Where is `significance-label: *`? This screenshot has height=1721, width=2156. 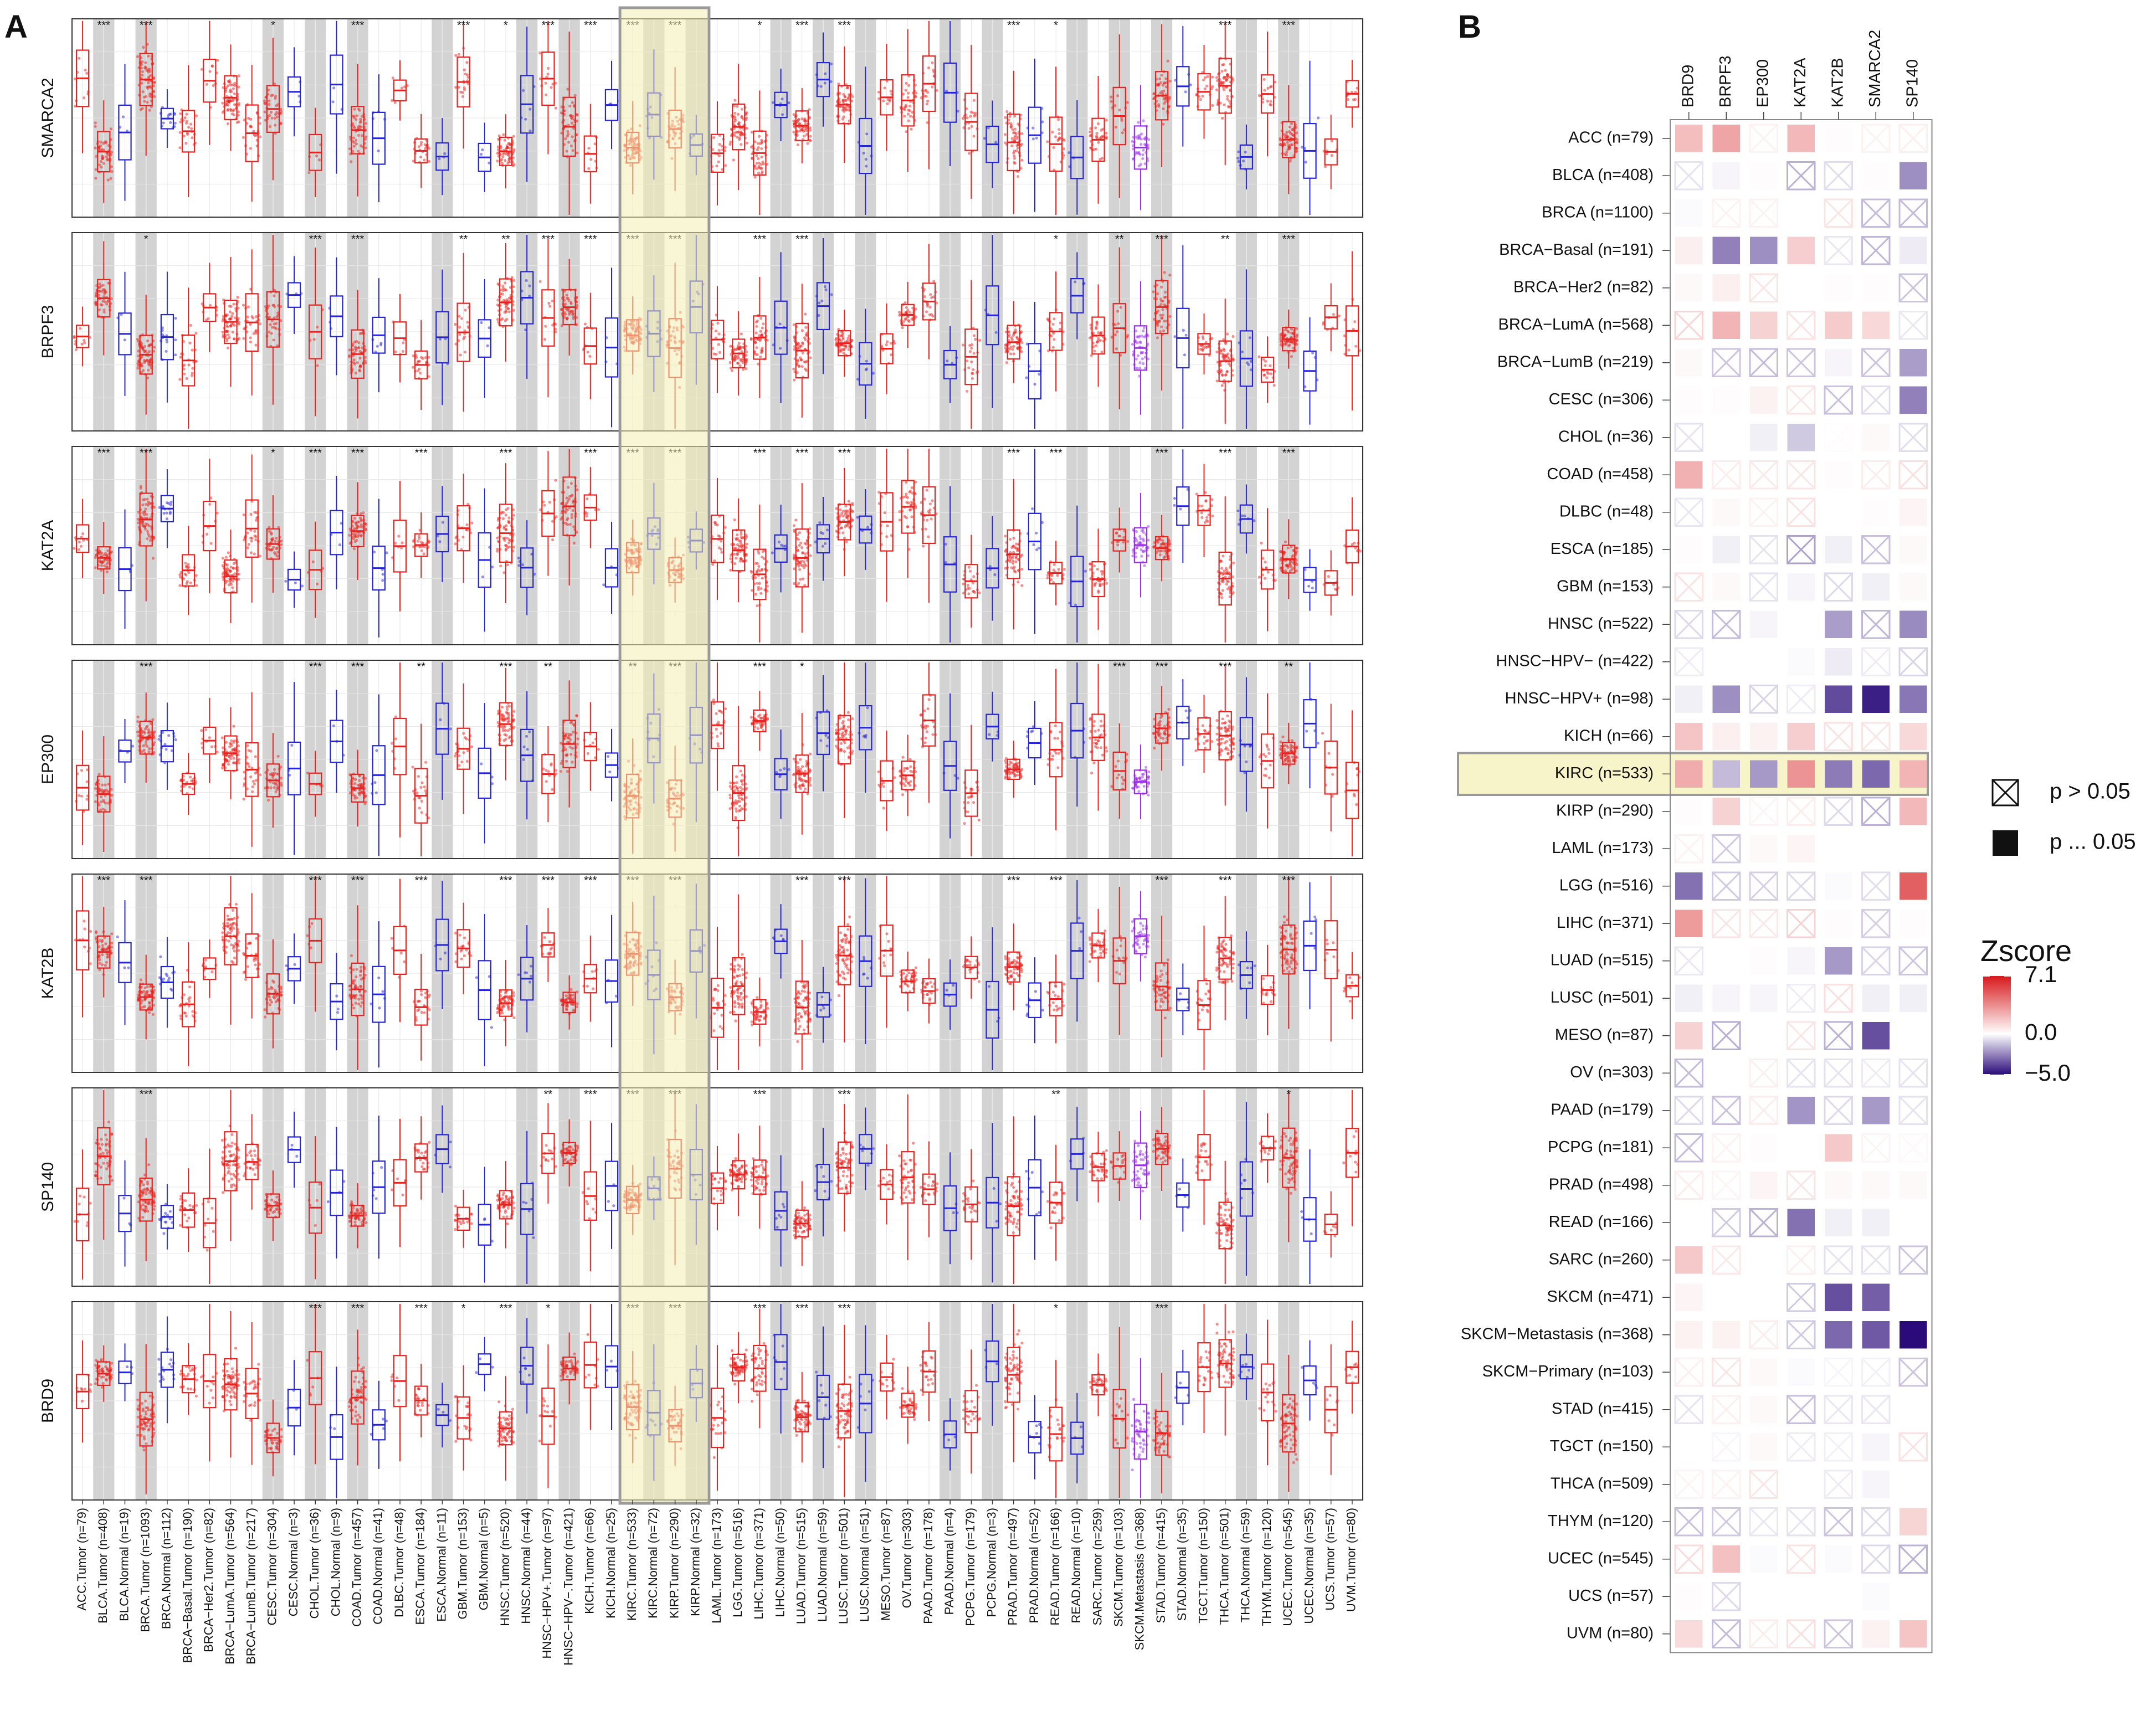
significance-label: * is located at coordinates (1056, 239).